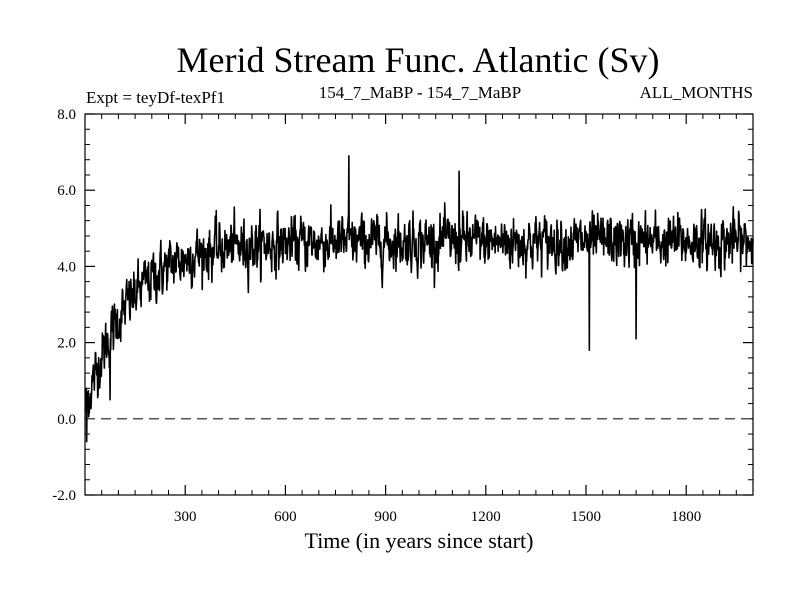 This screenshot has width=800, height=600. What do you see at coordinates (418, 60) in the screenshot?
I see `chart-title: Merid Stream Func. Atlantic (Sv)` at bounding box center [418, 60].